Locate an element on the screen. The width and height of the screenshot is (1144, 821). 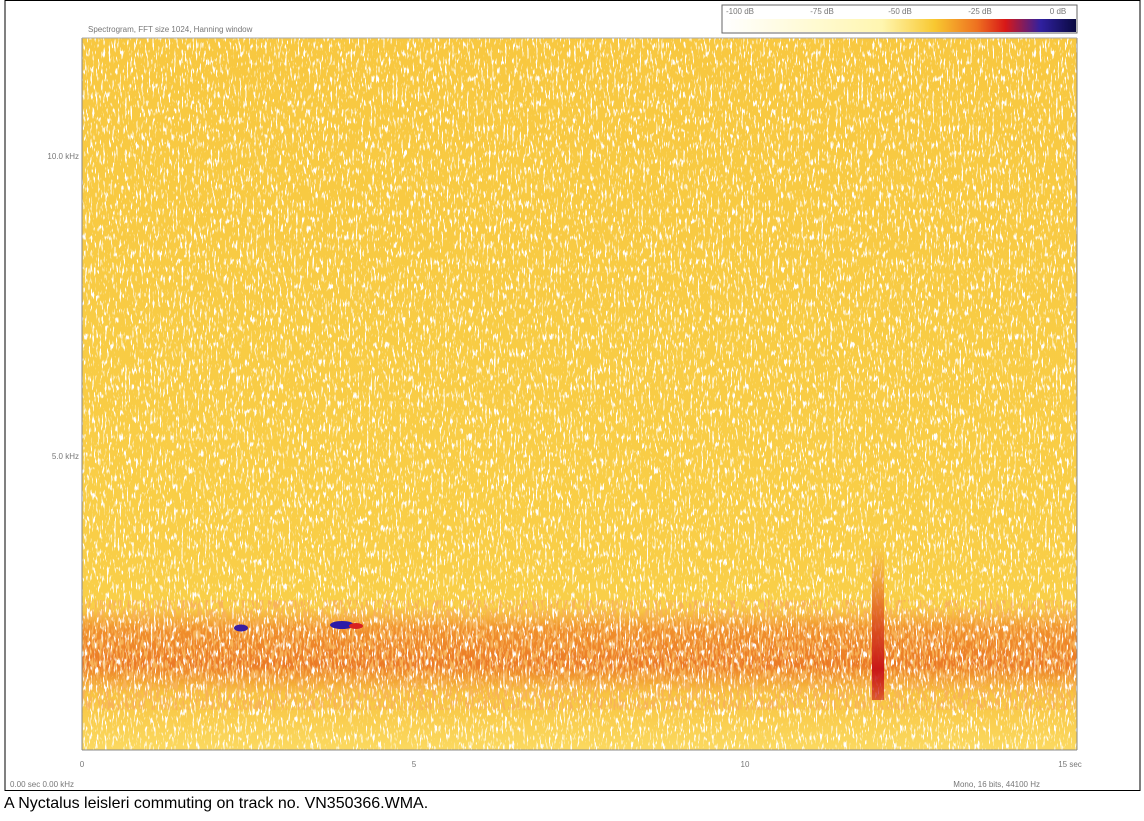
colorbar-label: -75 dB is located at coordinates (822, 11).